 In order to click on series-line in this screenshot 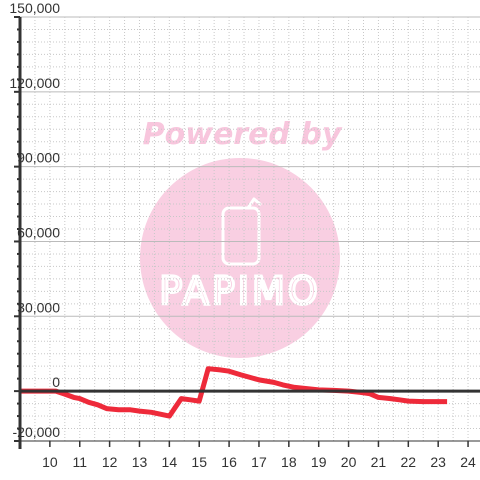, I will do `click(234, 392)`.